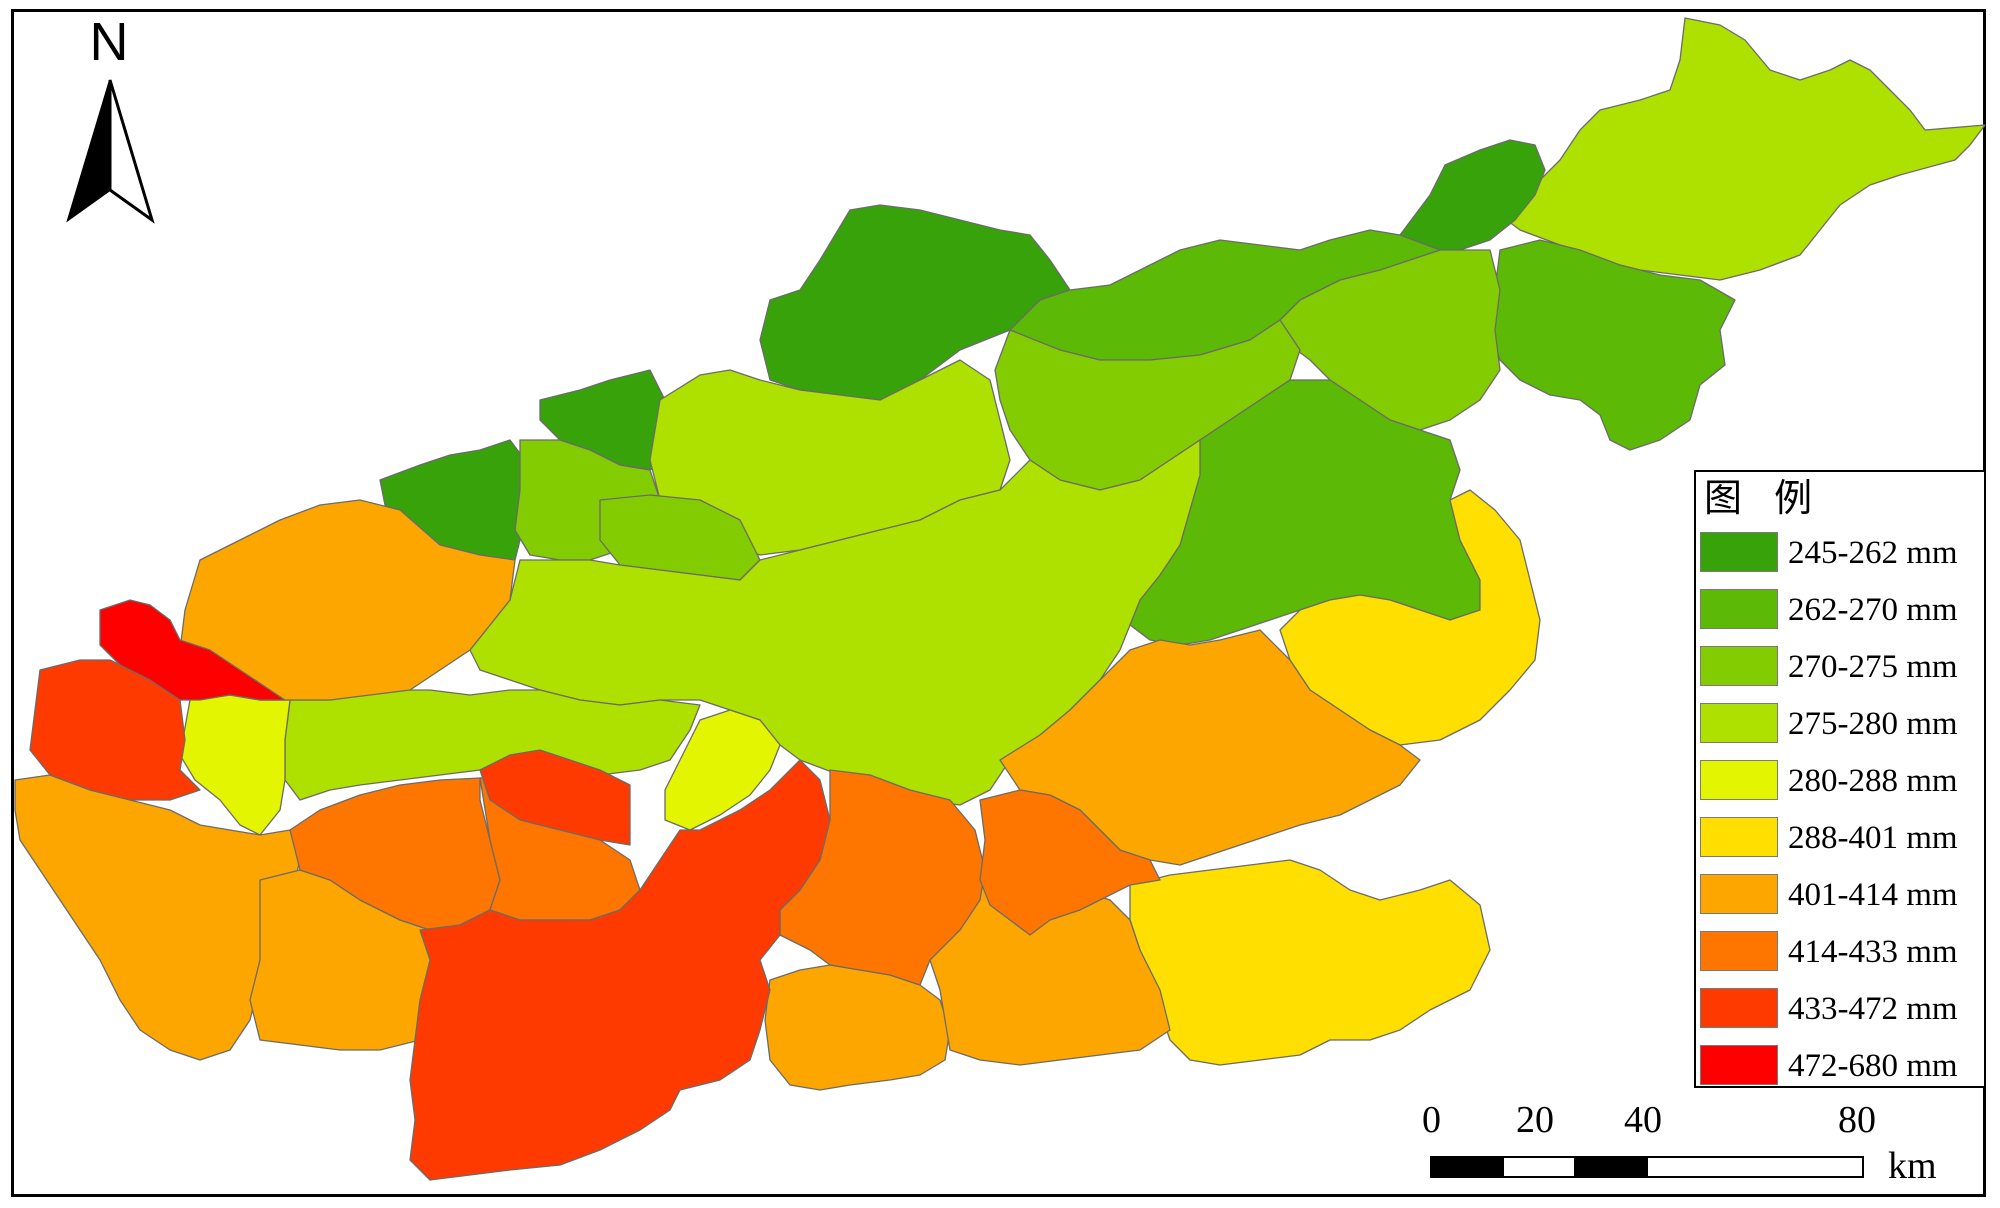 This screenshot has width=2000, height=1208. I want to click on legend-item: 401-414 mm, so click(1841, 895).